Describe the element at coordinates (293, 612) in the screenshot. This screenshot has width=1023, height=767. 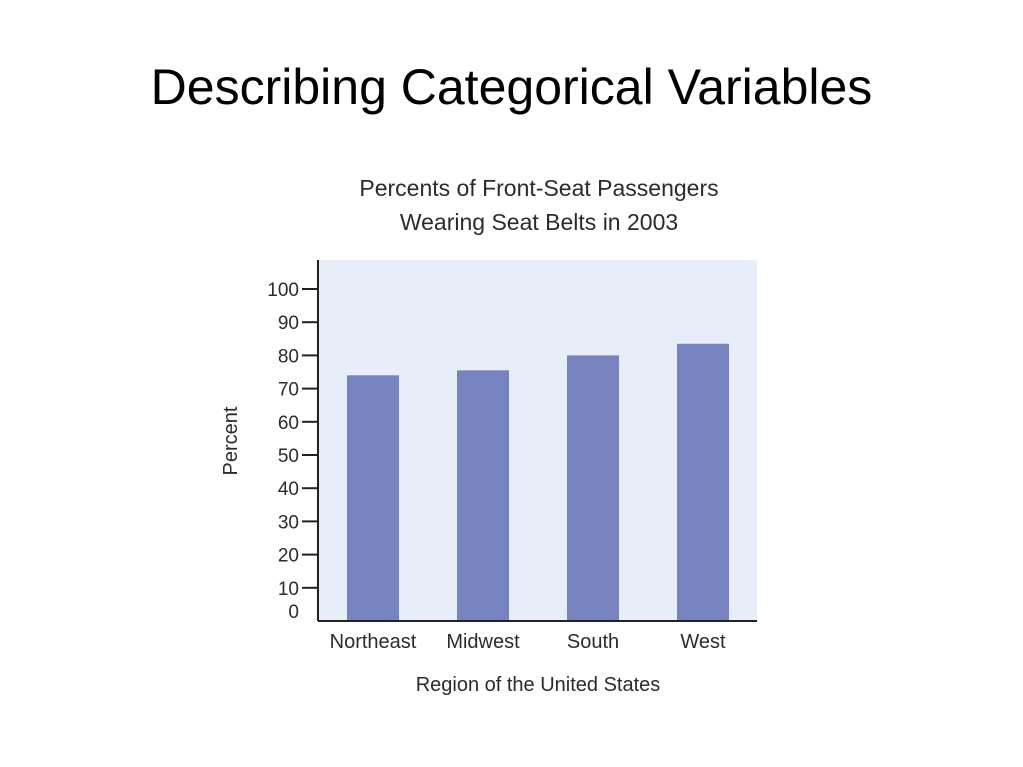
I see `y-tick-label: 0` at that location.